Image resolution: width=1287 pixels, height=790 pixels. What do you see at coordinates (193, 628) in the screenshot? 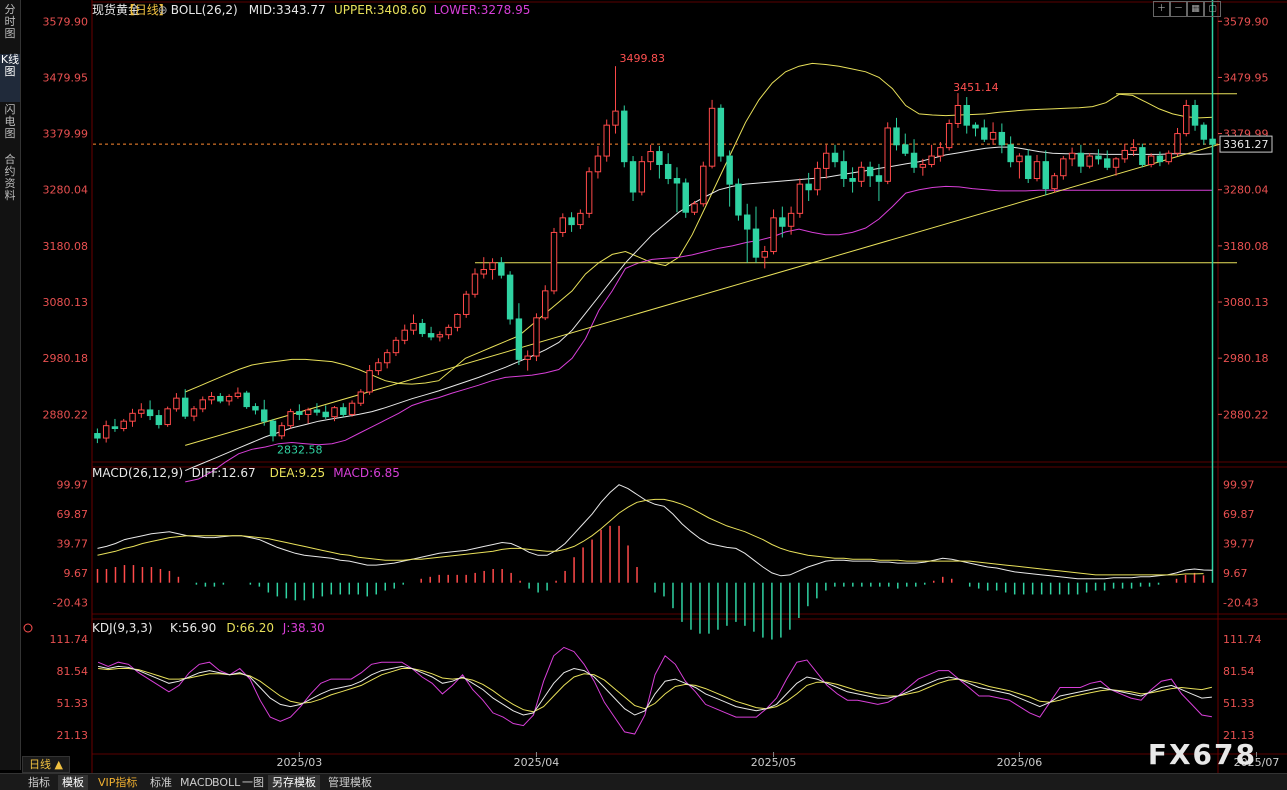
I see `kdj-k-label: K:56.90` at bounding box center [193, 628].